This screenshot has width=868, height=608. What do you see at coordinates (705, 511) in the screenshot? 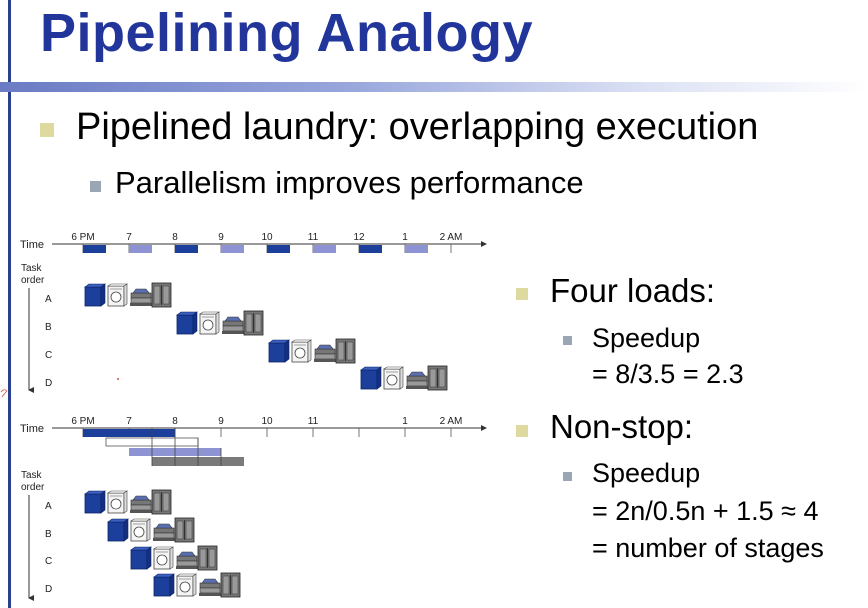
I see `non-stop-line-2: = 2n/0.5n + 1.5 ≈ 4` at bounding box center [705, 511].